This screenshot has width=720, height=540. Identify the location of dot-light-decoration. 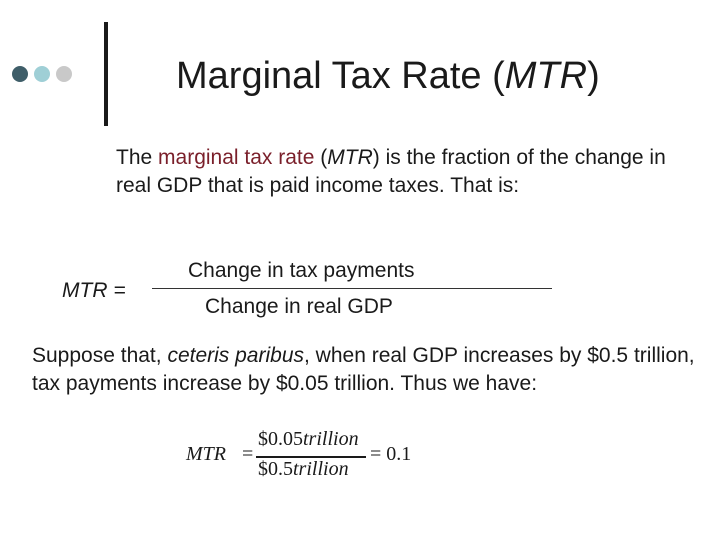
(42, 74).